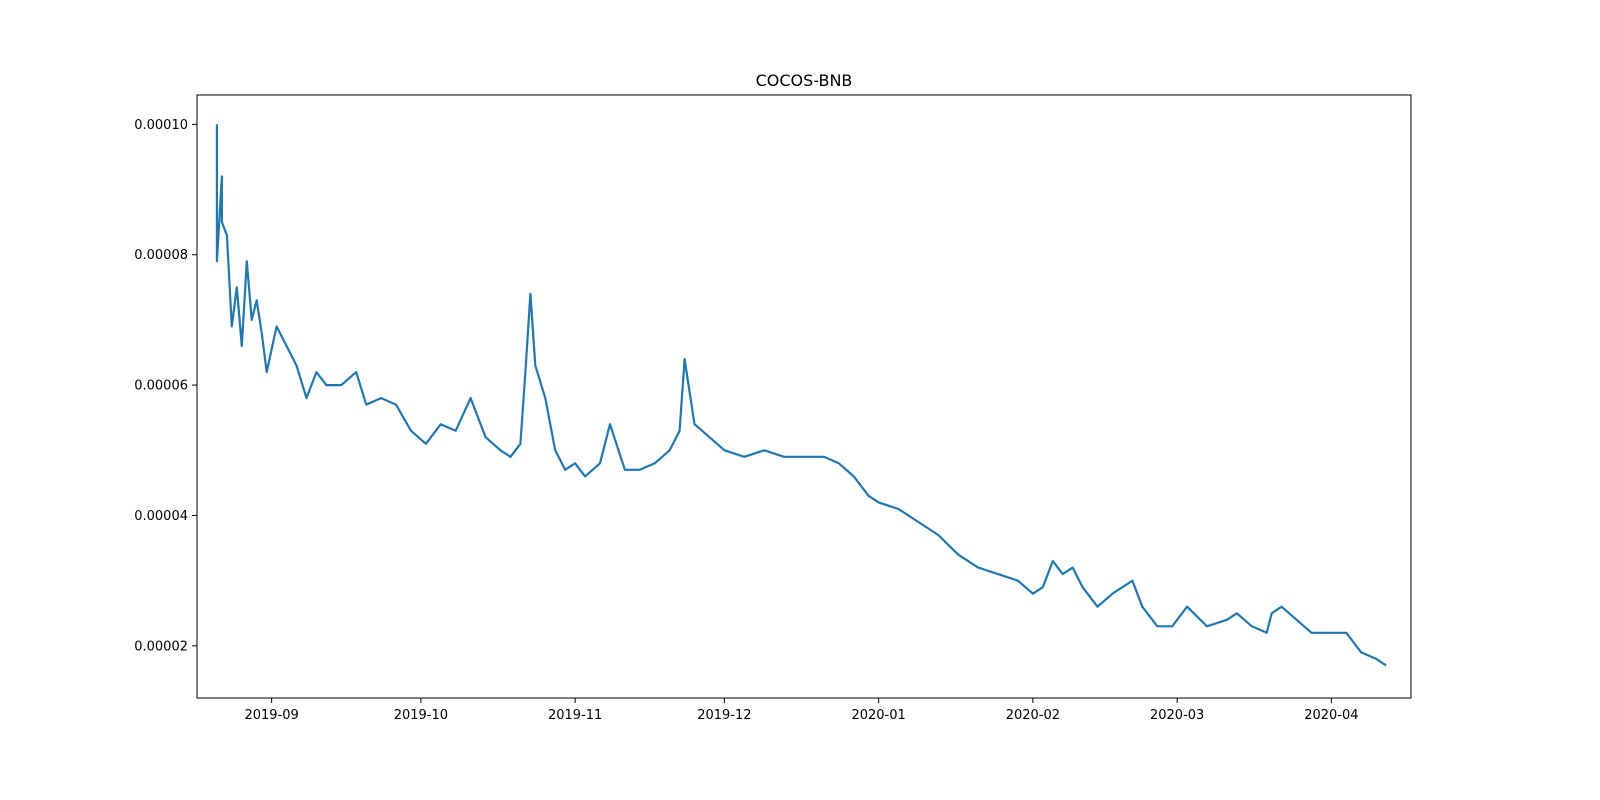 Image resolution: width=1600 pixels, height=800 pixels. Describe the element at coordinates (724, 715) in the screenshot. I see `x-tick-label: 2019-12` at that location.